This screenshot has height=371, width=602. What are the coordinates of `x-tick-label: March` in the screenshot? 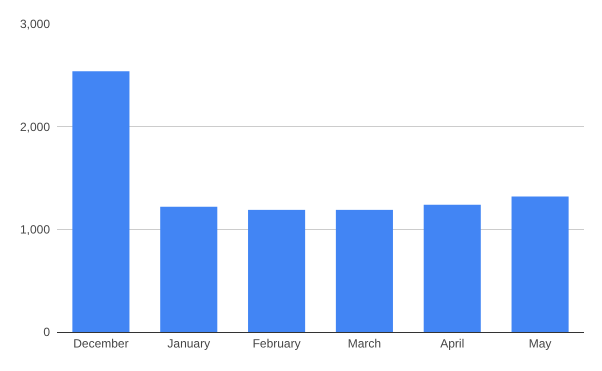 It's located at (365, 343).